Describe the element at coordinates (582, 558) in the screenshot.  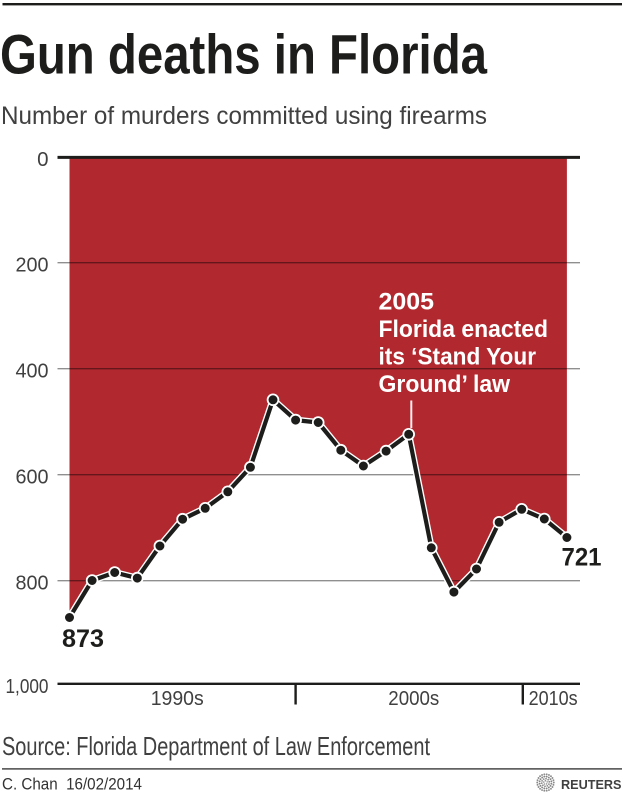
I see `svg-text: 721` at that location.